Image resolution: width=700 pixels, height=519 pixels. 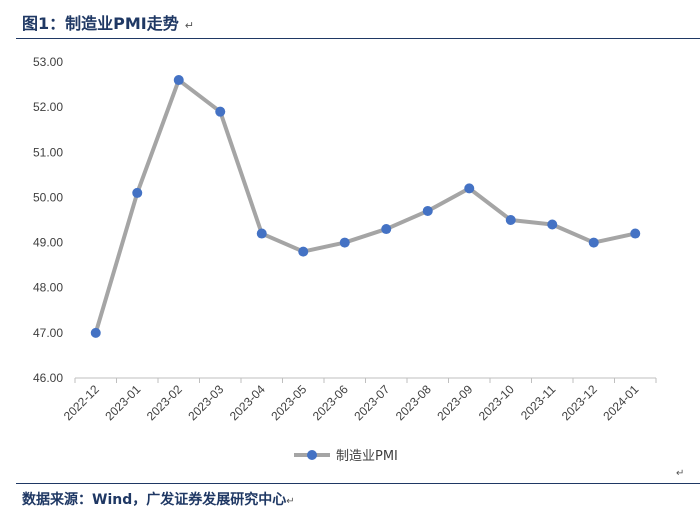 I want to click on x-tick-label: 2023-08, so click(x=413, y=402).